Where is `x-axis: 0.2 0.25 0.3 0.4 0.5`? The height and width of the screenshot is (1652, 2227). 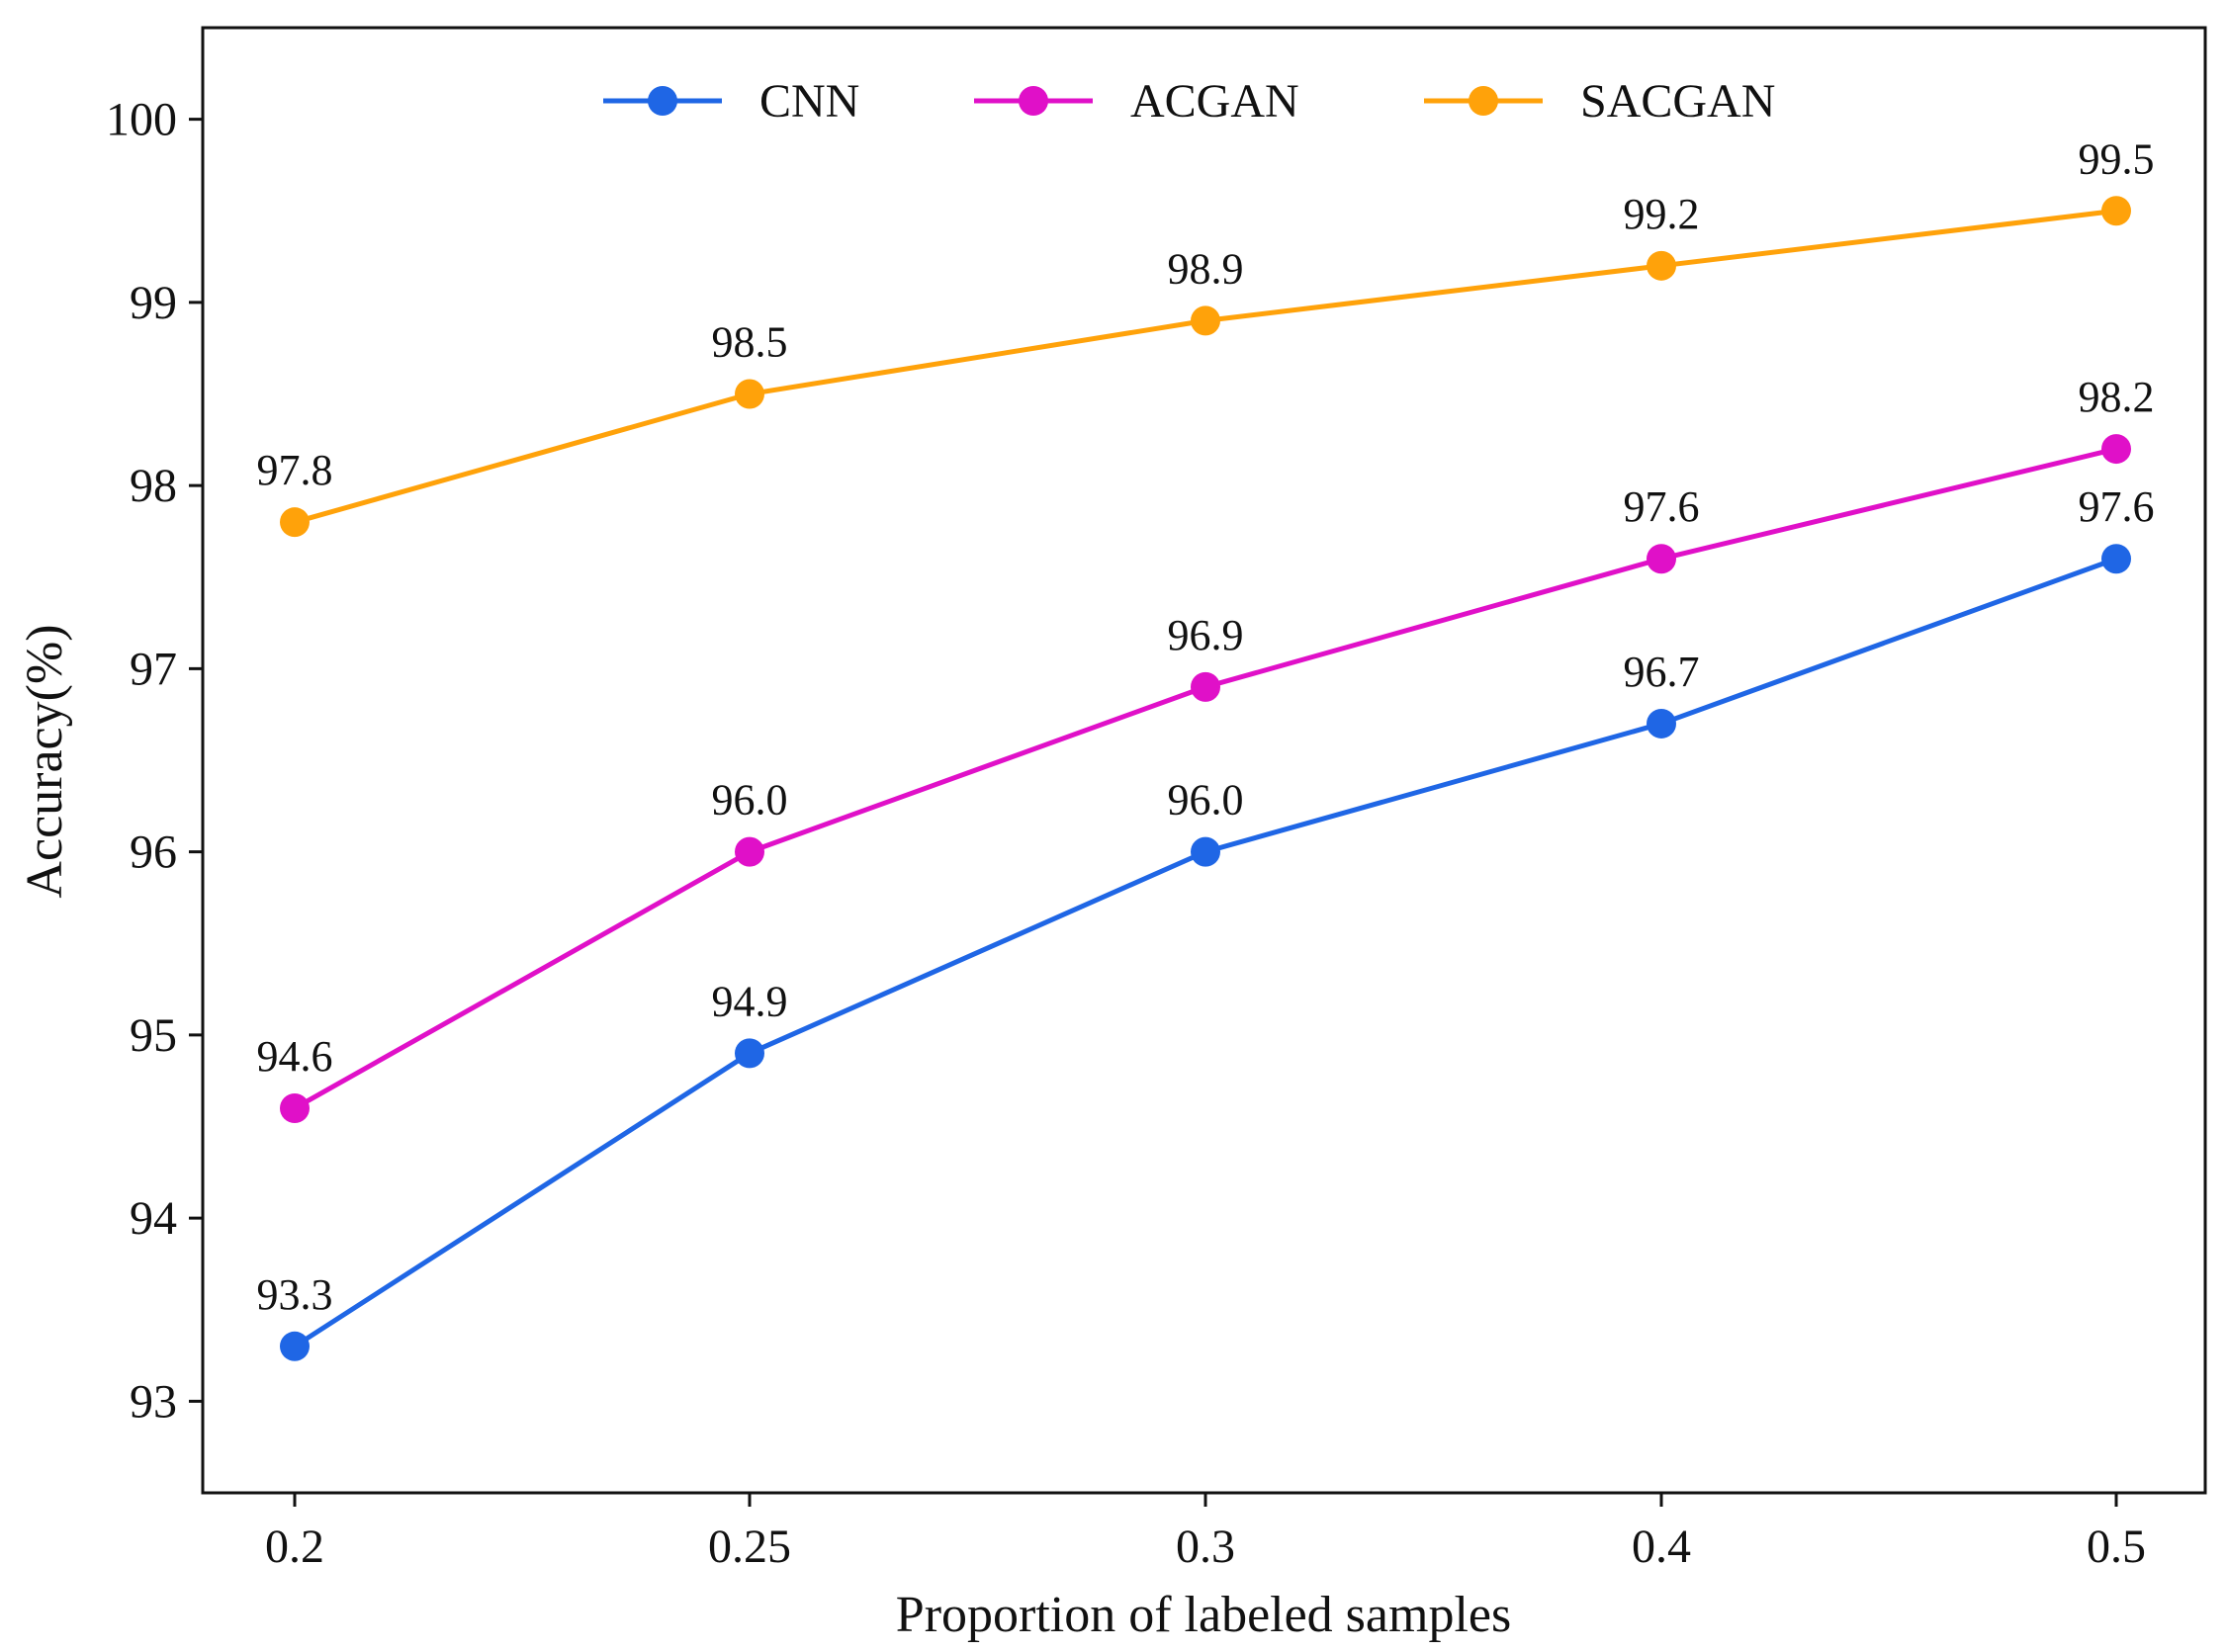
x-axis: 0.2 0.25 0.3 0.4 0.5 is located at coordinates (1205, 1533).